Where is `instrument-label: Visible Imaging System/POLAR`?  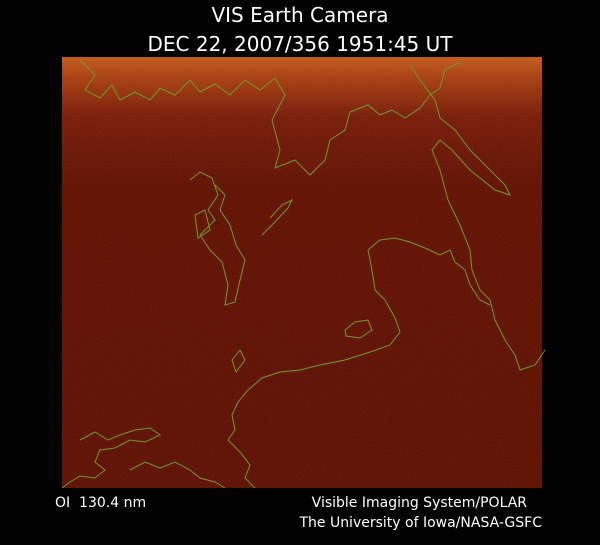
instrument-label: Visible Imaging System/POLAR is located at coordinates (420, 503).